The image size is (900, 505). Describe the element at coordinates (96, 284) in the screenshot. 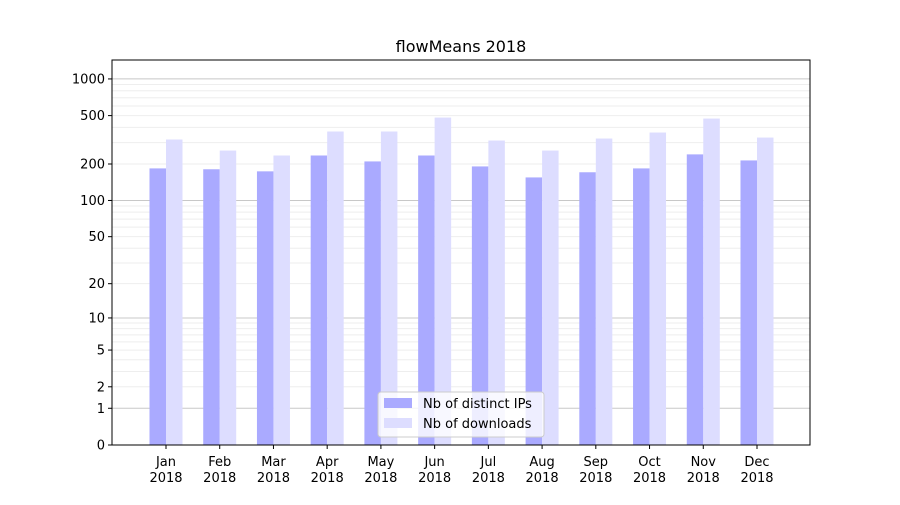

I see `y-tick-label: 20` at that location.